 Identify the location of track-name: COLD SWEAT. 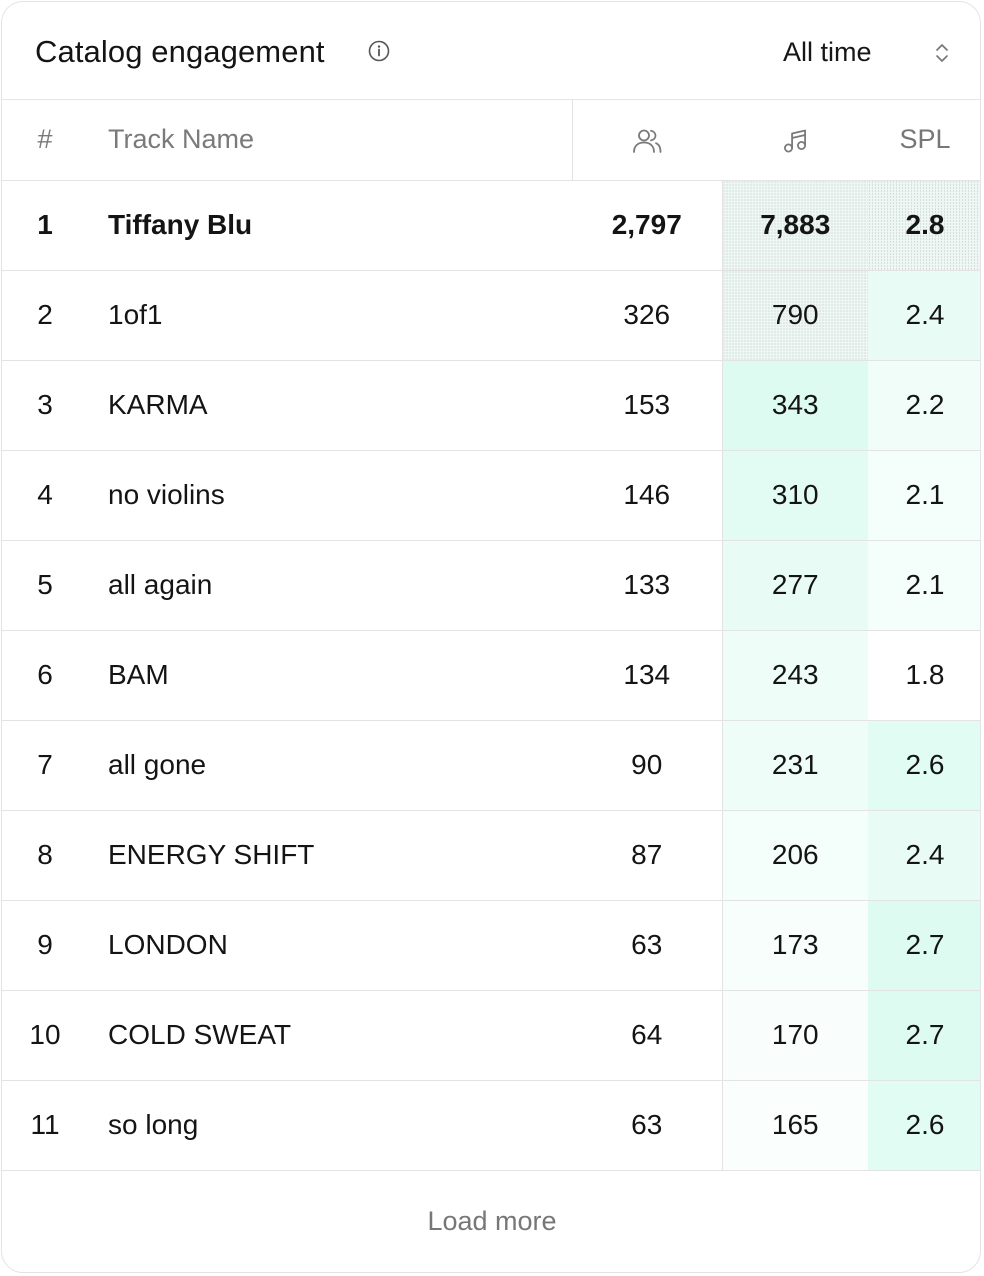
(331, 1035).